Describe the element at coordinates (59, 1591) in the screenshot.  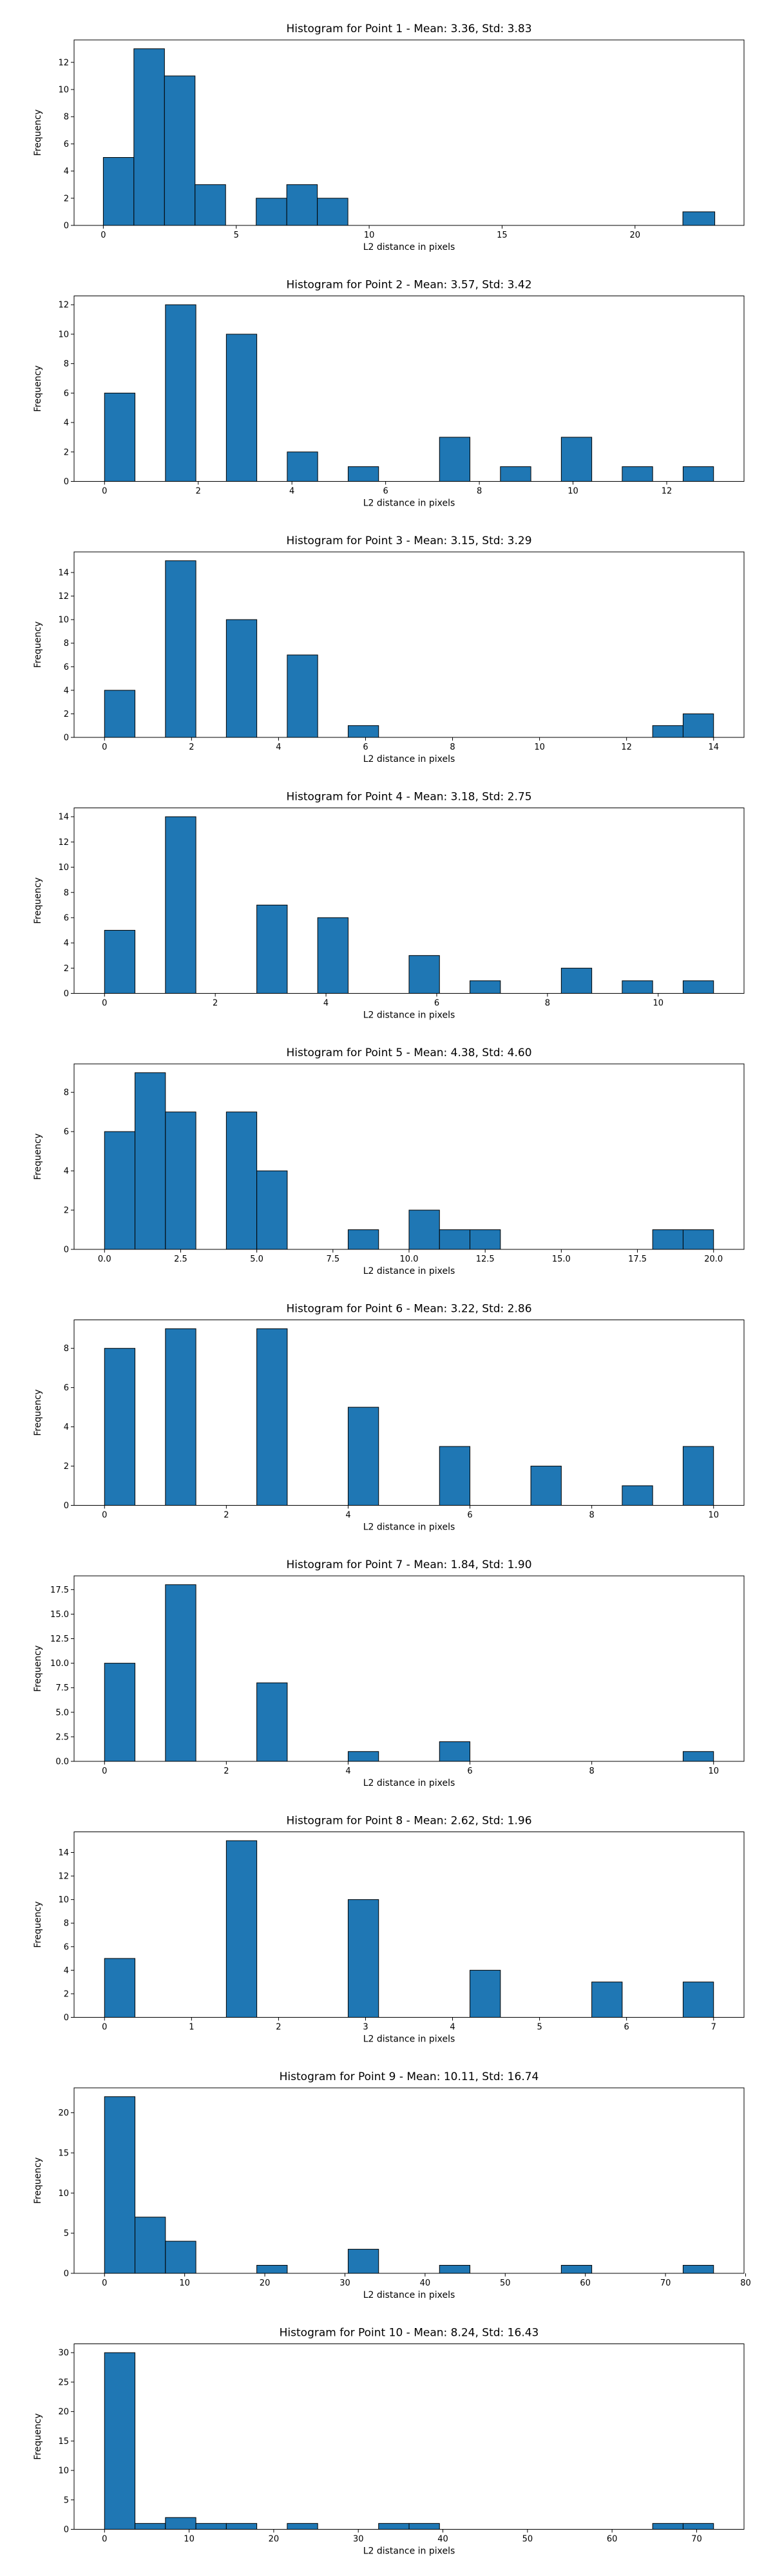
I see `y-tick-label: 17.5` at that location.